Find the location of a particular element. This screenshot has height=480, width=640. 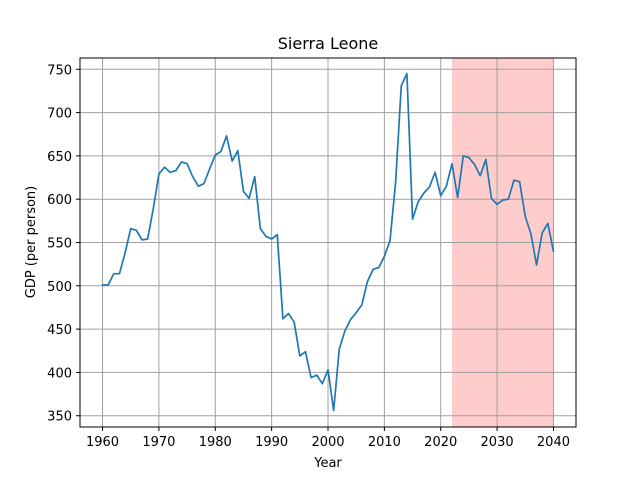

y-tick-label: 600 is located at coordinates (59, 200).